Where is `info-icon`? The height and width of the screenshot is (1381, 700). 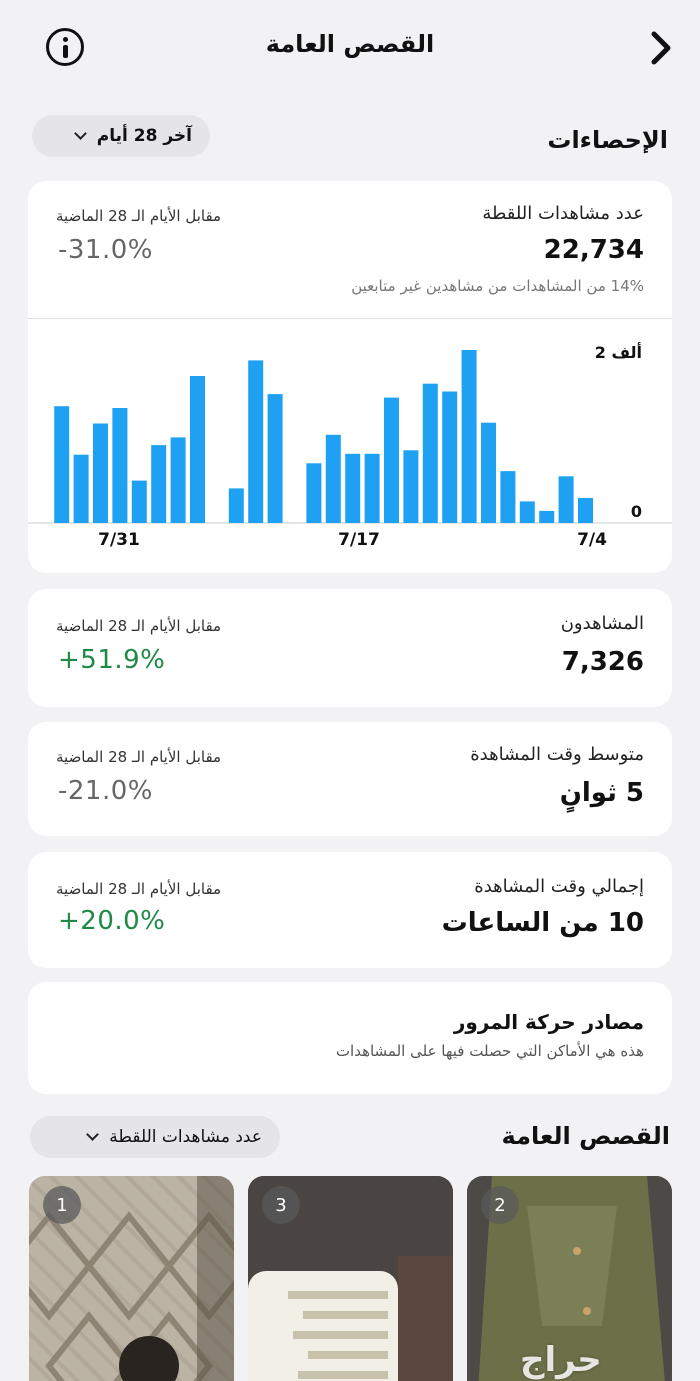 info-icon is located at coordinates (65, 47).